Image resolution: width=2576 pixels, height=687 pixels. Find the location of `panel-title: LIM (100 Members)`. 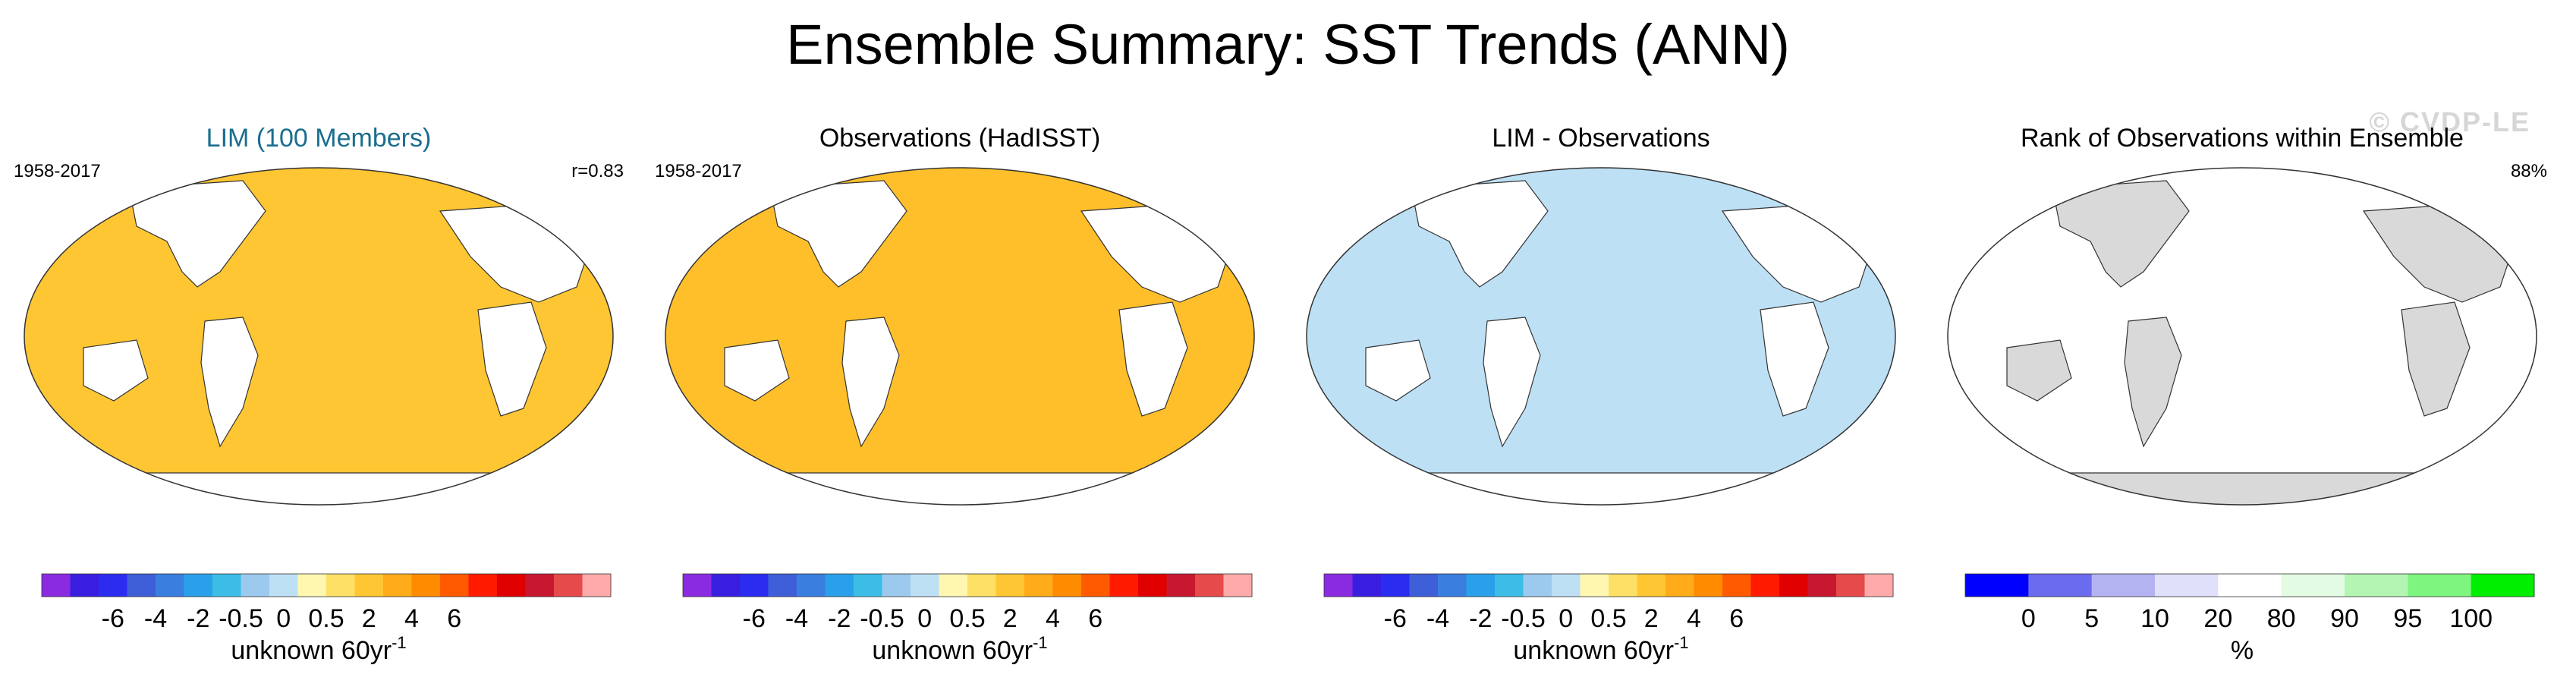

panel-title: LIM (100 Members) is located at coordinates (319, 138).